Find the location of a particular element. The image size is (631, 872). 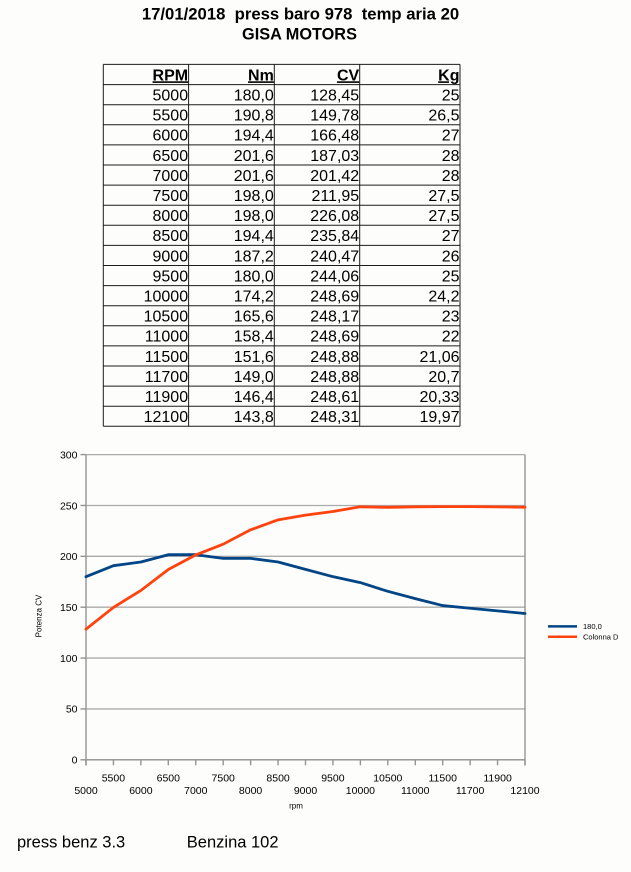

svg-text: 150 is located at coordinates (69, 608).